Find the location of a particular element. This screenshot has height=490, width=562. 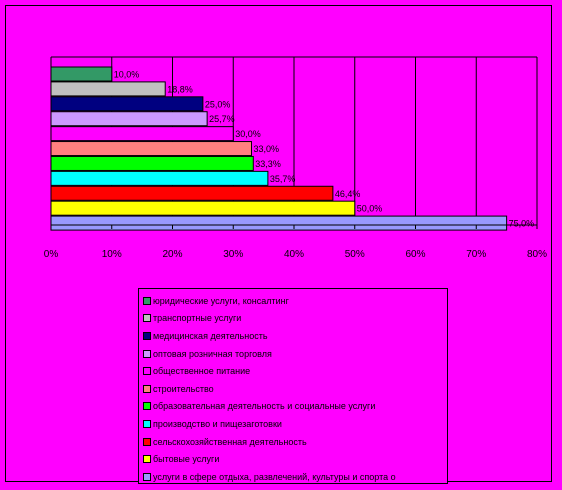

legend-item: транспортные услуги is located at coordinates (293, 319).